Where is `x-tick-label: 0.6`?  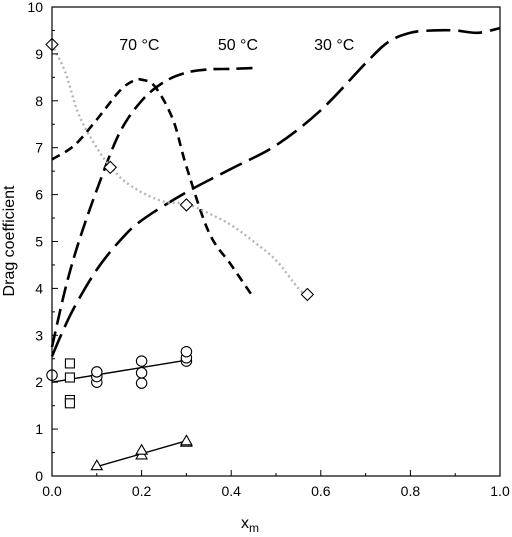 x-tick-label: 0.6 is located at coordinates (321, 491).